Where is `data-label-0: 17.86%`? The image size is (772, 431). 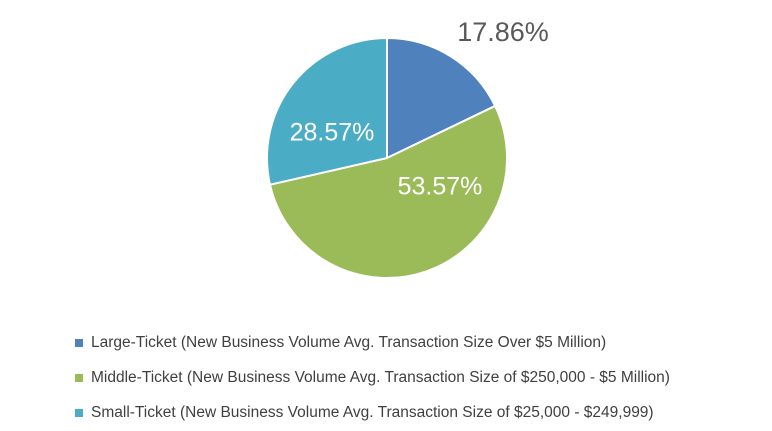
data-label-0: 17.86% is located at coordinates (503, 32).